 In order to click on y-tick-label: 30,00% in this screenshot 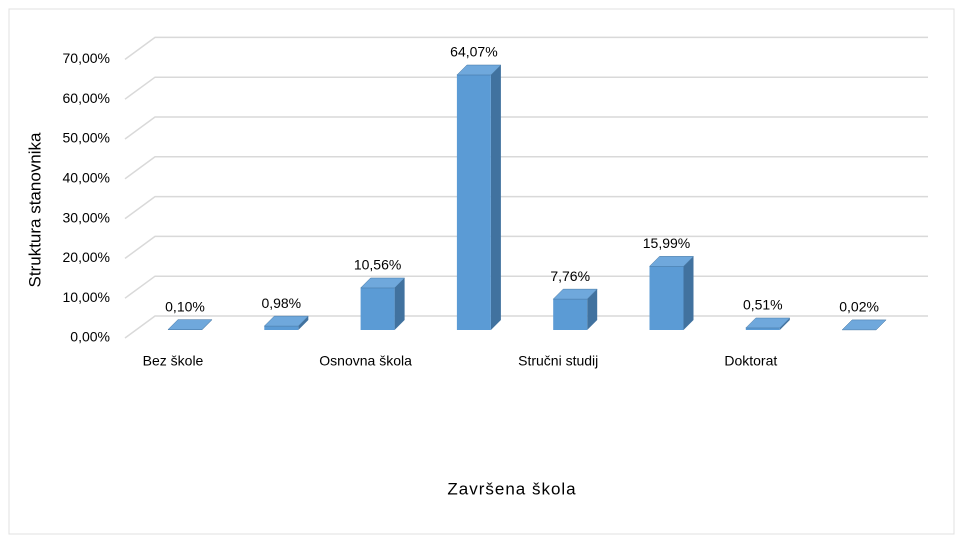, I will do `click(86, 217)`.